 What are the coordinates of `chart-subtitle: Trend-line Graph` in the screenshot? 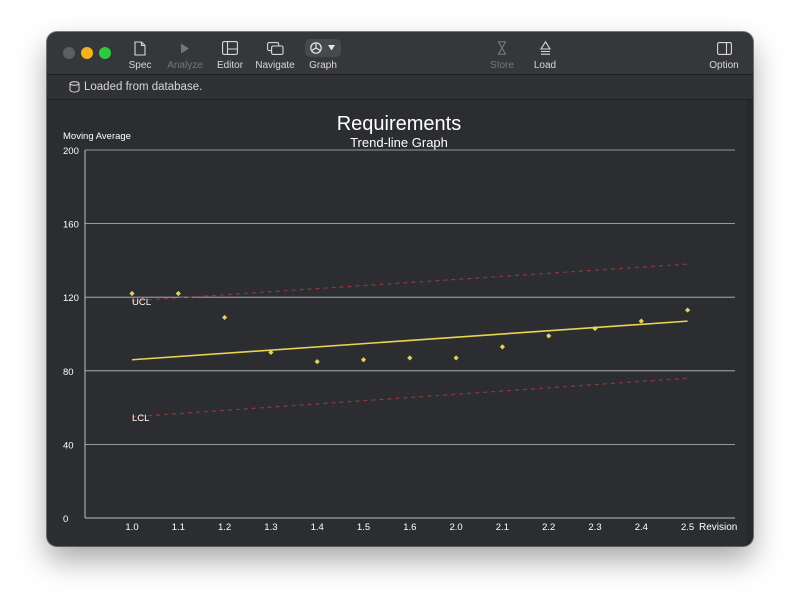 It's located at (399, 142).